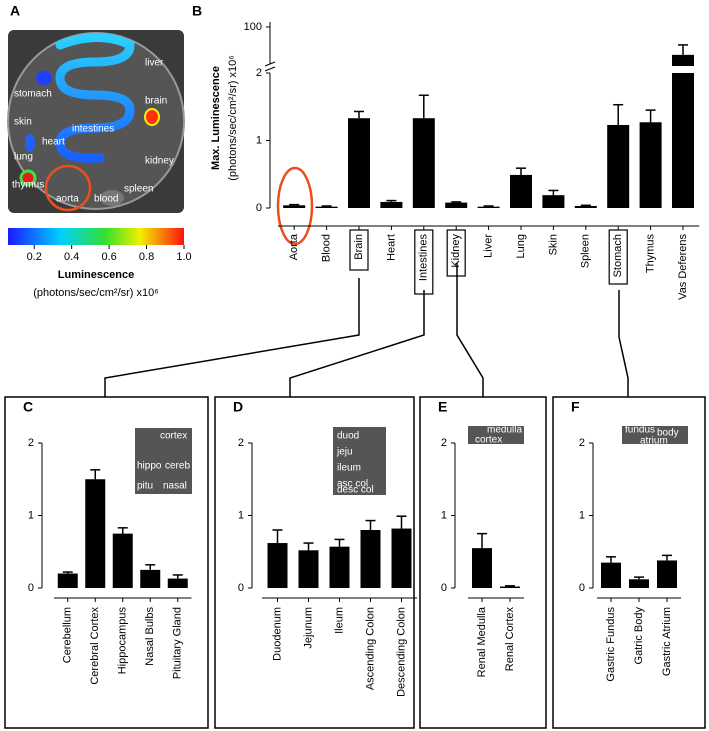 The image size is (709, 731). What do you see at coordinates (553, 244) in the screenshot?
I see `x-tick-label: Skin` at bounding box center [553, 244].